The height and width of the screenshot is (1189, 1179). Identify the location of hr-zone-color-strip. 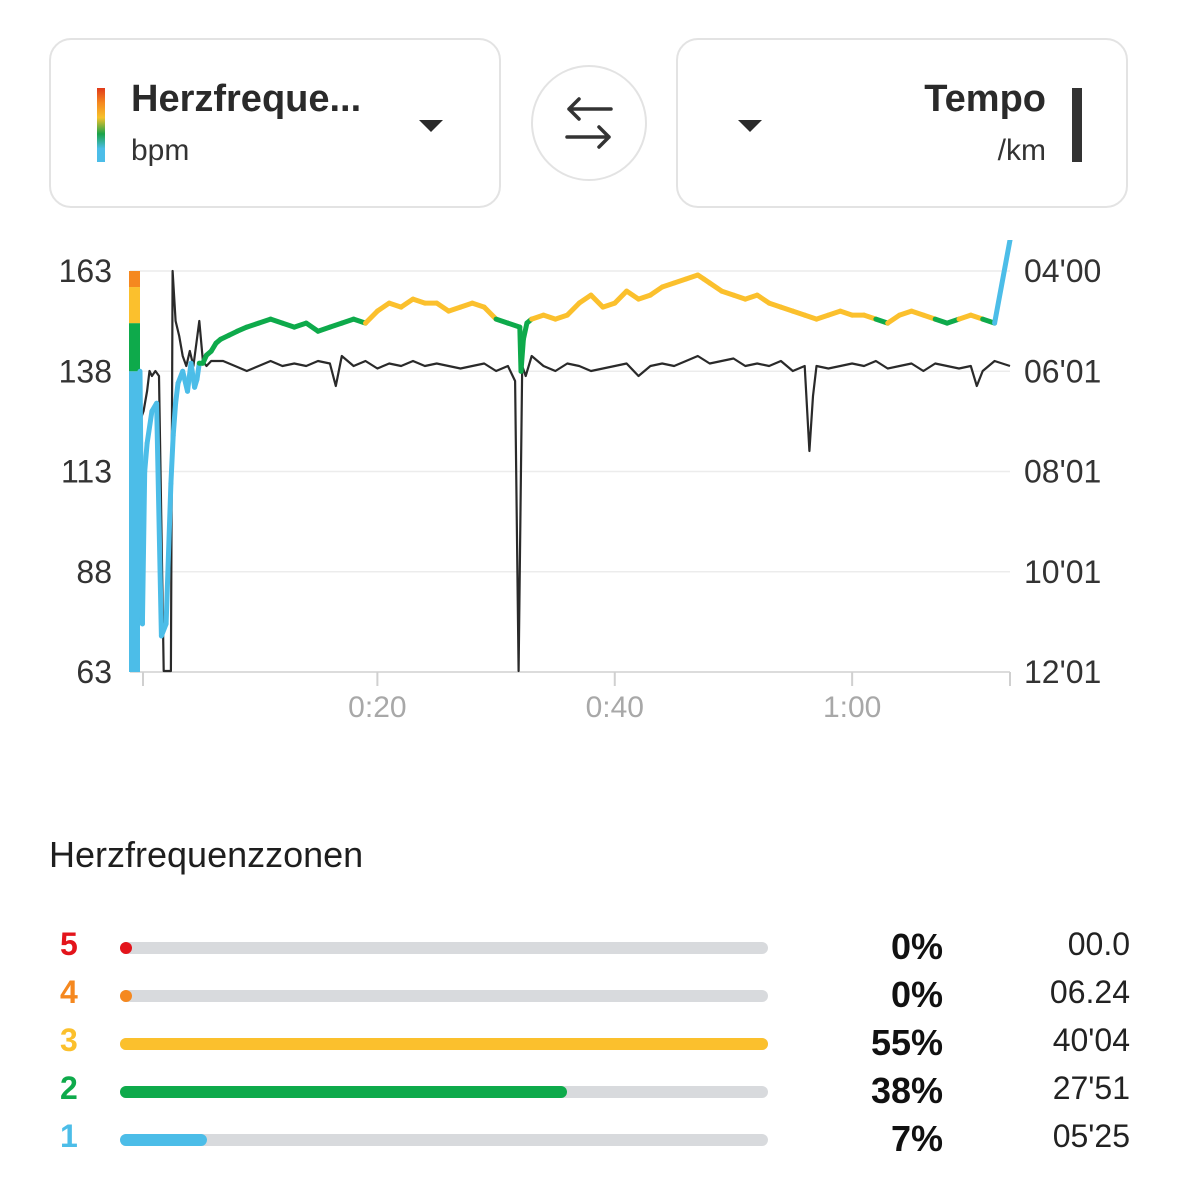
(101, 125).